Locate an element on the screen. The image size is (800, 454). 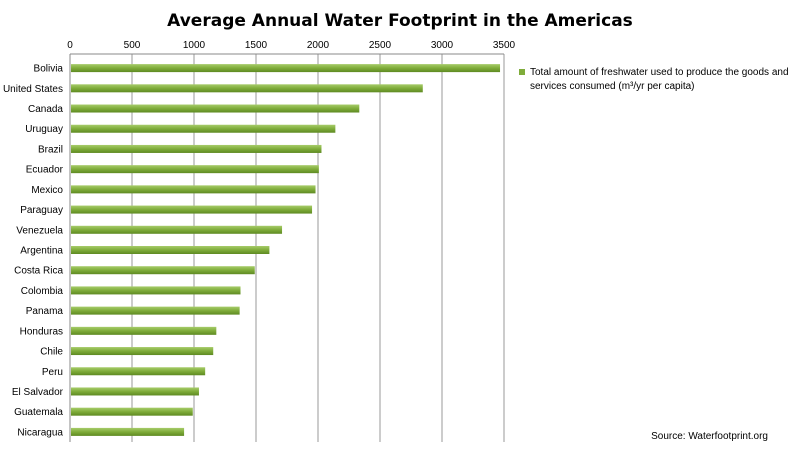
category-label: Uruguay is located at coordinates (44, 129).